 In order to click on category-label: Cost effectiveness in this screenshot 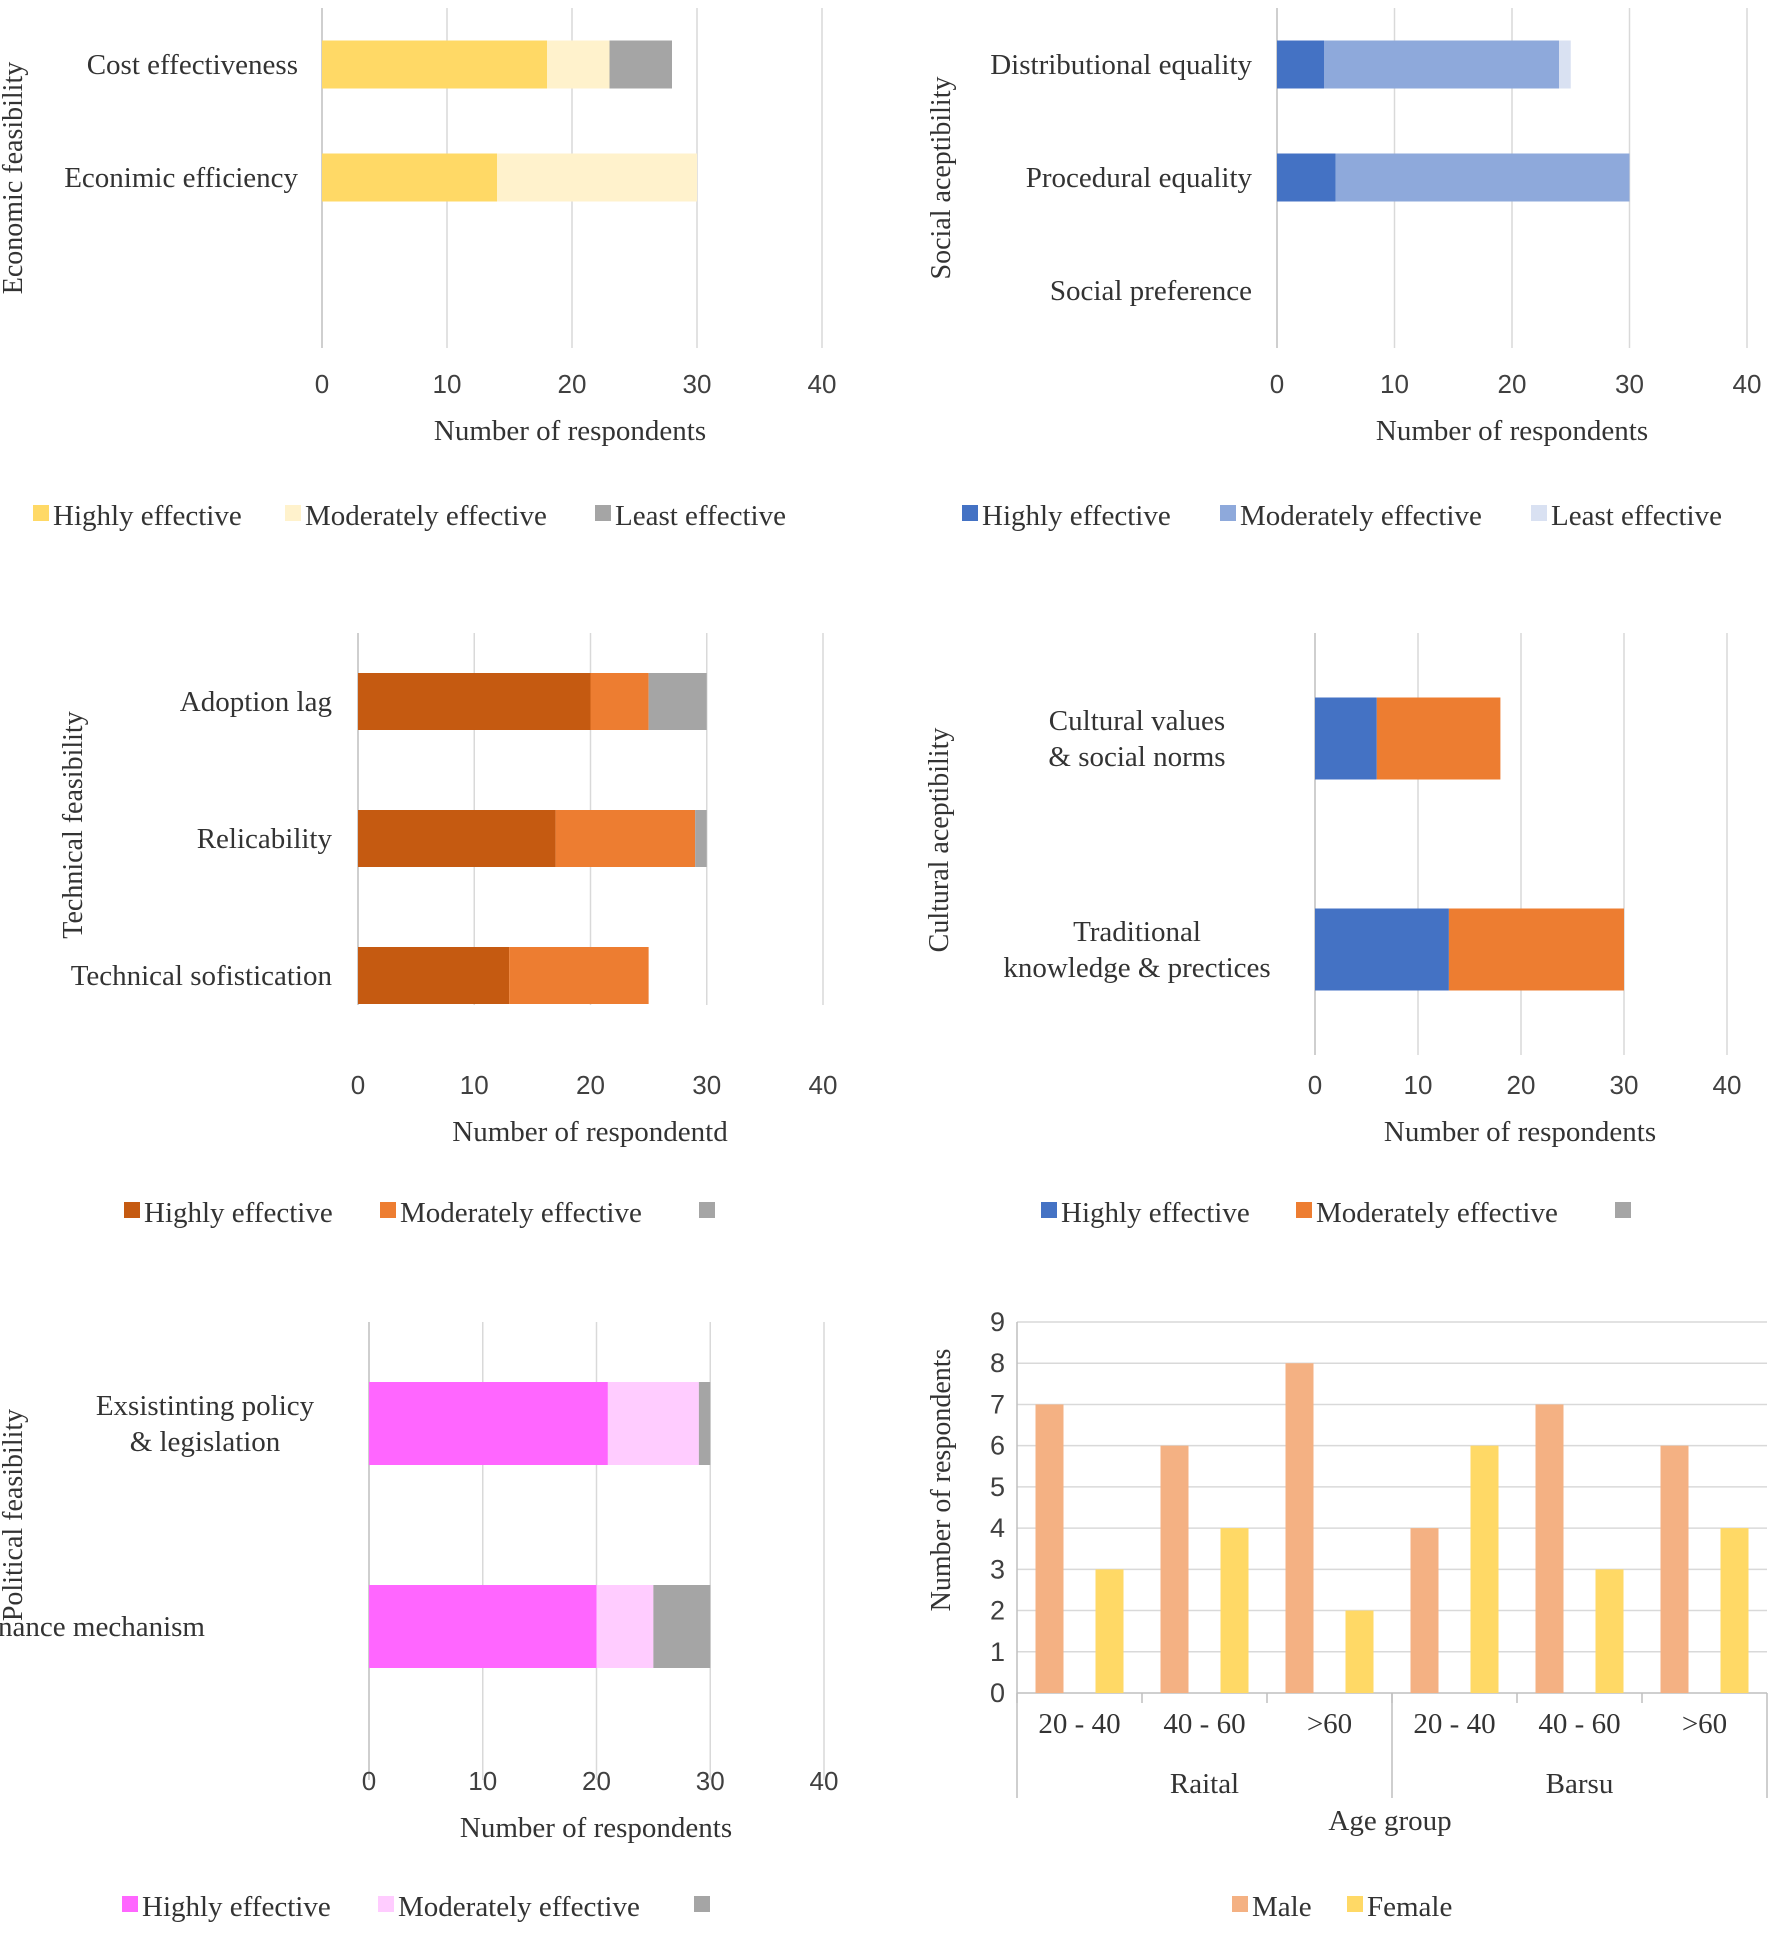, I will do `click(192, 65)`.